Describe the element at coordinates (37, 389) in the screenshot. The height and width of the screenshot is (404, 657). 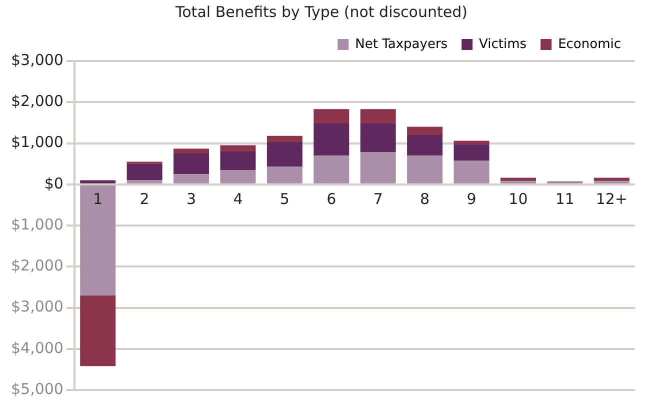
I see `y-tick-label: $5,000` at that location.